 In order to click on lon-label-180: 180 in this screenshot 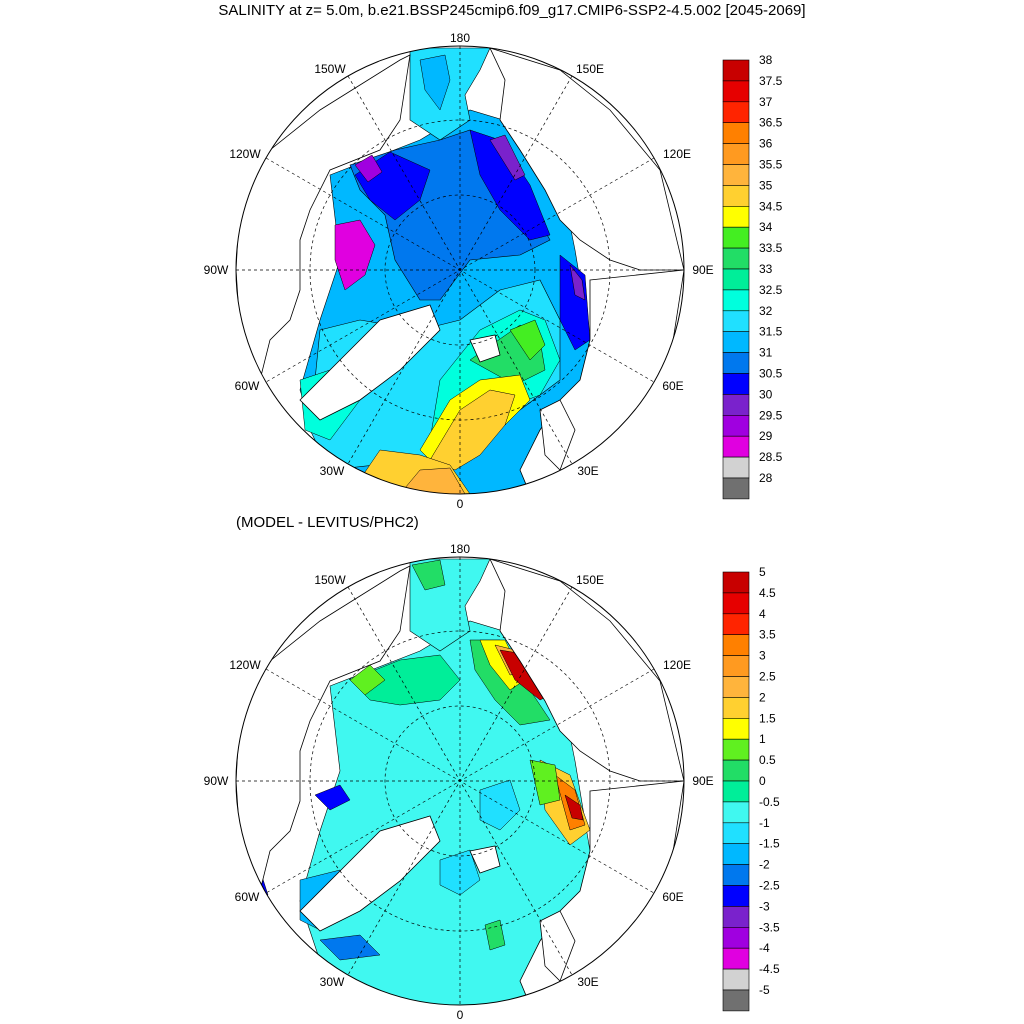, I will do `click(460, 38)`.